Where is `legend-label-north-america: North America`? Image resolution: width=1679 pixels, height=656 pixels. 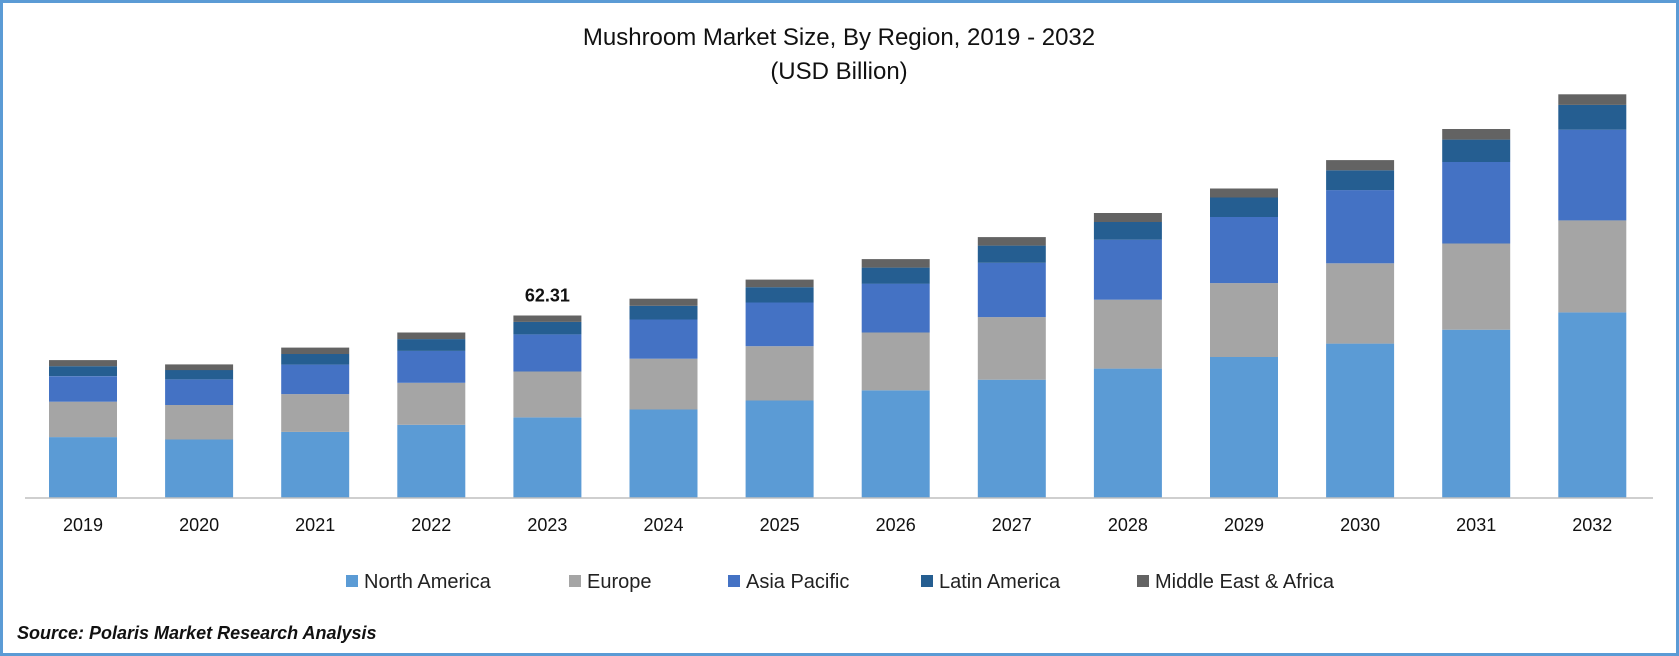
legend-label-north-america: North America is located at coordinates (428, 582).